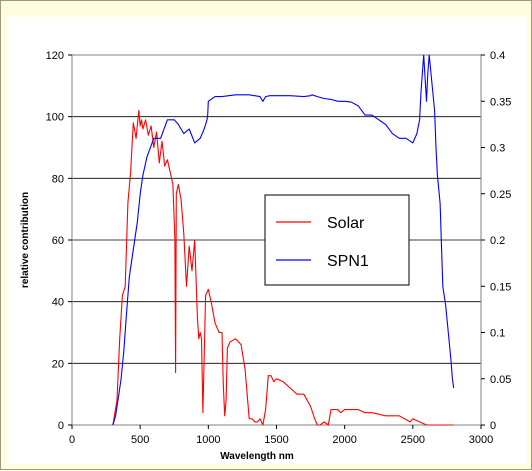  I want to click on x-tick-label: 1000, so click(208, 440).